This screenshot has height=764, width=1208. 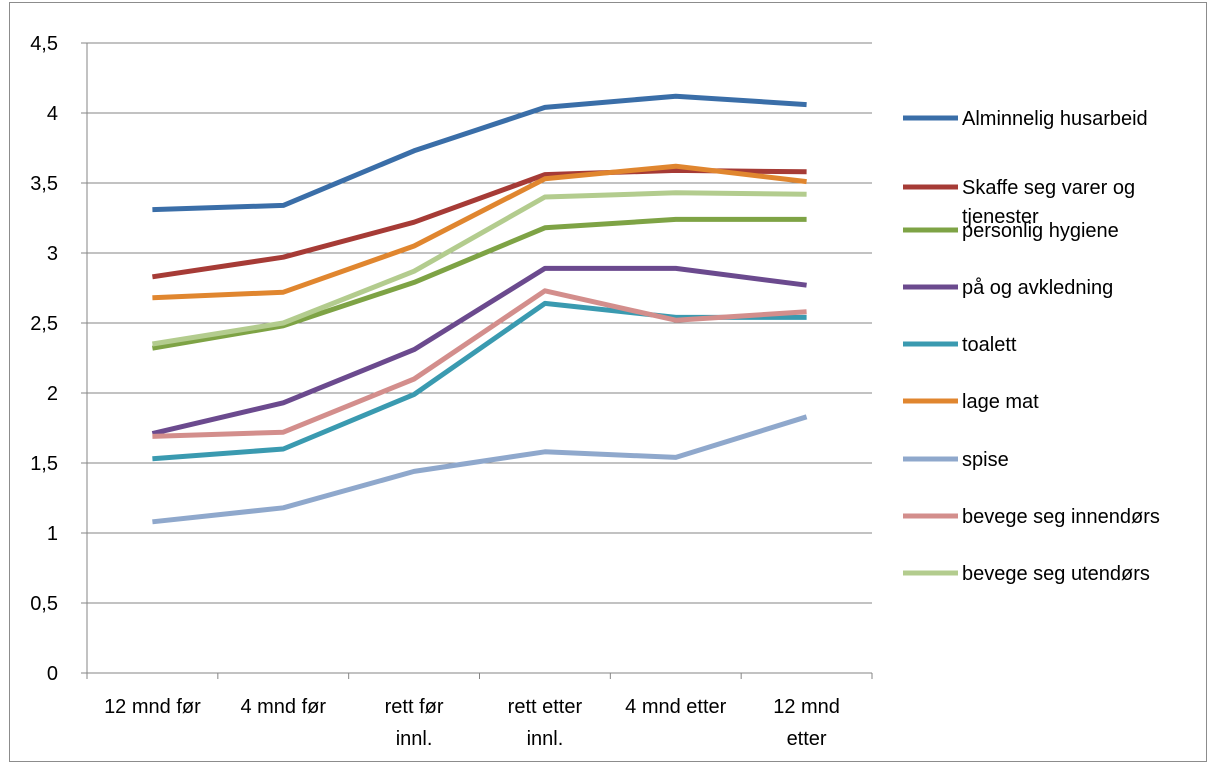 I want to click on y-tick-labels: 0 0,5 1 1,5 2 2,5 3 3,5 4 4,5, so click(x=44, y=359).